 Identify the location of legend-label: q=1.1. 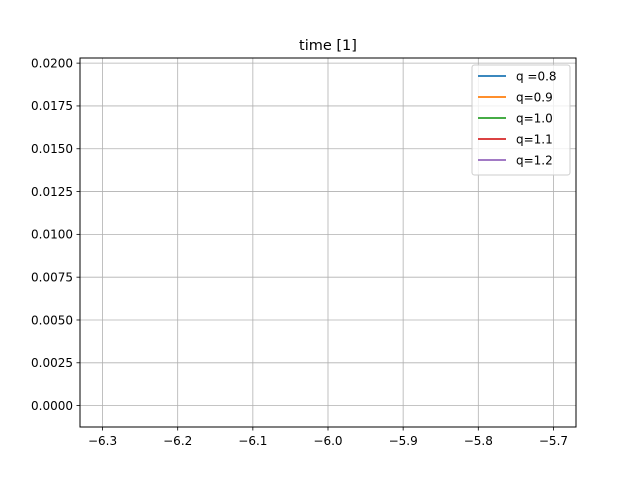
(534, 139).